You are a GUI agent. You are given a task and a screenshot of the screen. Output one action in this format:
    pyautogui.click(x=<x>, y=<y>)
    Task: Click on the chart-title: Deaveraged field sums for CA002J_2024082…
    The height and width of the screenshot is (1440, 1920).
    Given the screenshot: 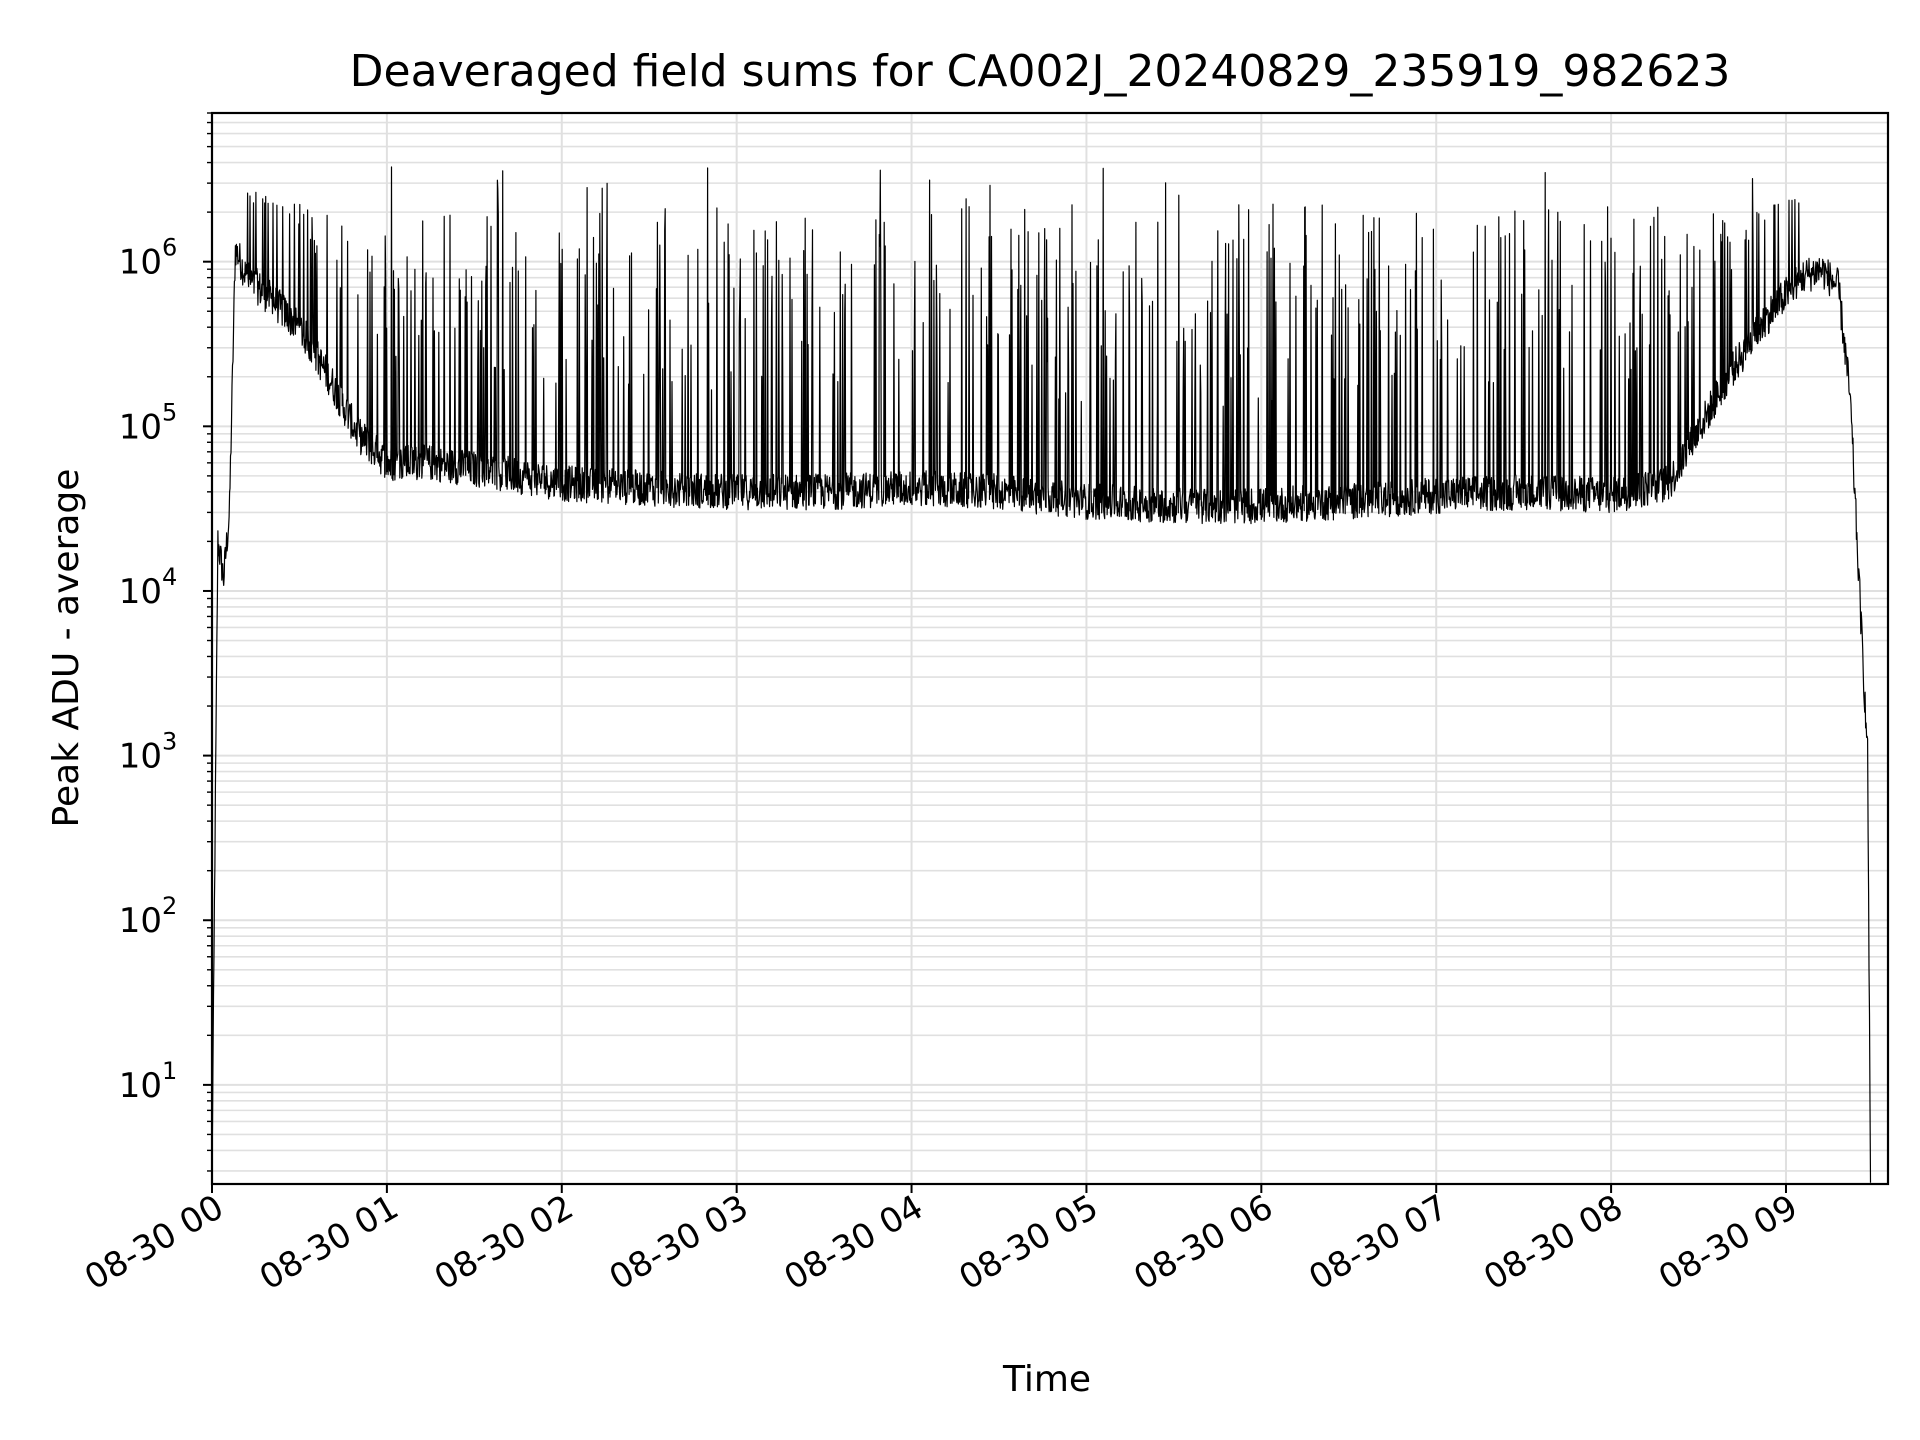 What is the action you would take?
    pyautogui.click(x=1040, y=71)
    